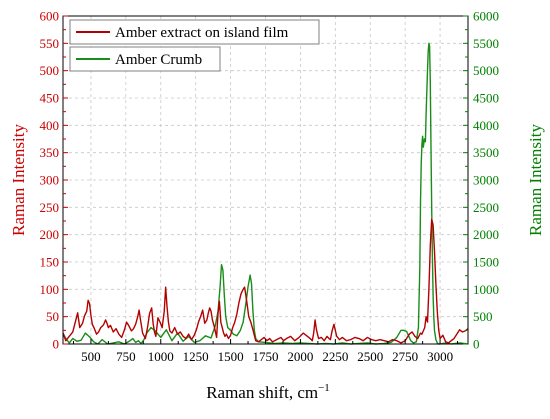 The width and height of the screenshot is (550, 419). I want to click on x-tick-label: 1250, so click(196, 356).